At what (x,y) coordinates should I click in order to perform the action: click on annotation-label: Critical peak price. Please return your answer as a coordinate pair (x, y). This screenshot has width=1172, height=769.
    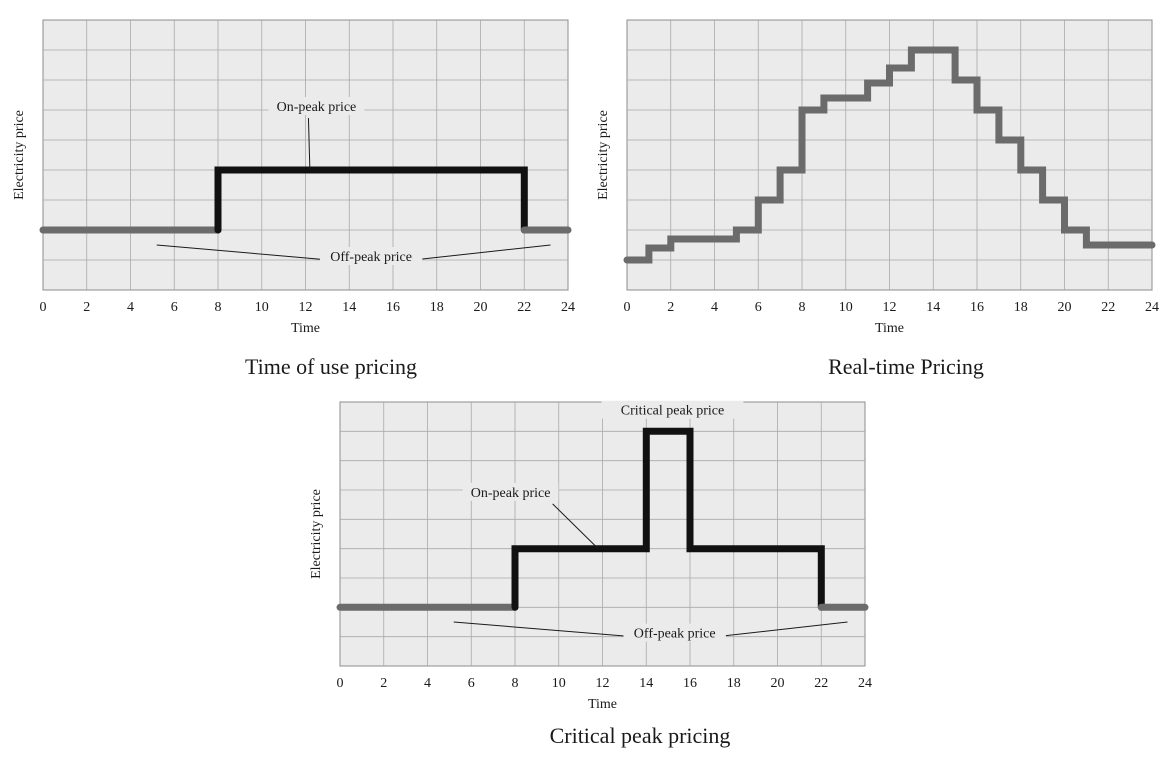
    Looking at the image, I should click on (672, 411).